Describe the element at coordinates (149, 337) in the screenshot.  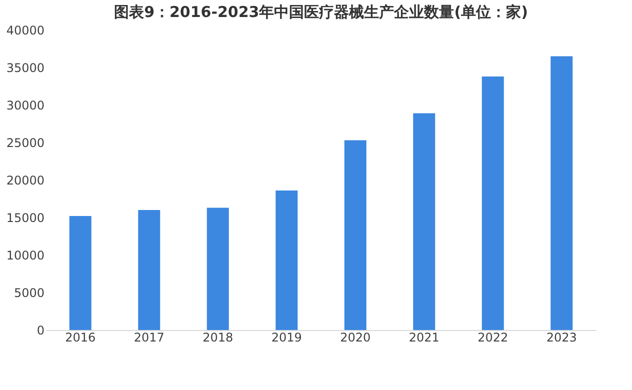
I see `x-tick-label: 2017` at that location.